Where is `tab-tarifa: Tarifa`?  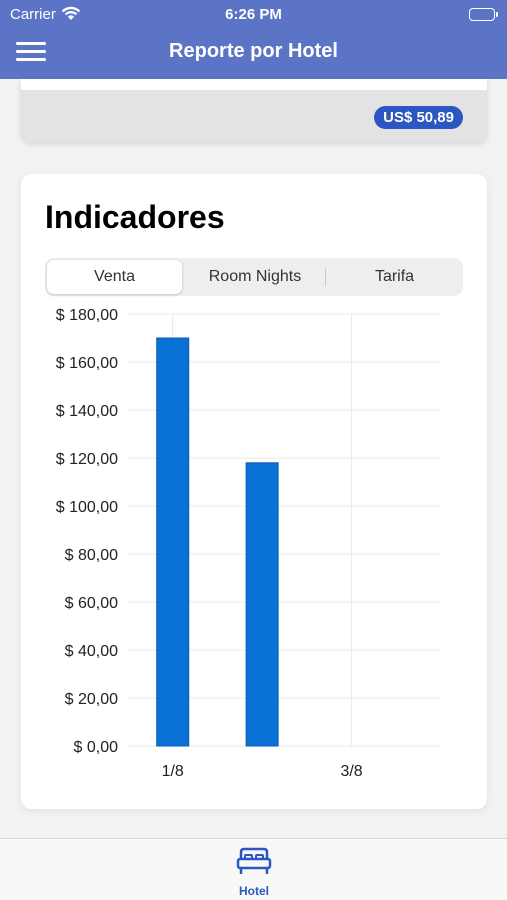
tab-tarifa: Tarifa is located at coordinates (394, 276).